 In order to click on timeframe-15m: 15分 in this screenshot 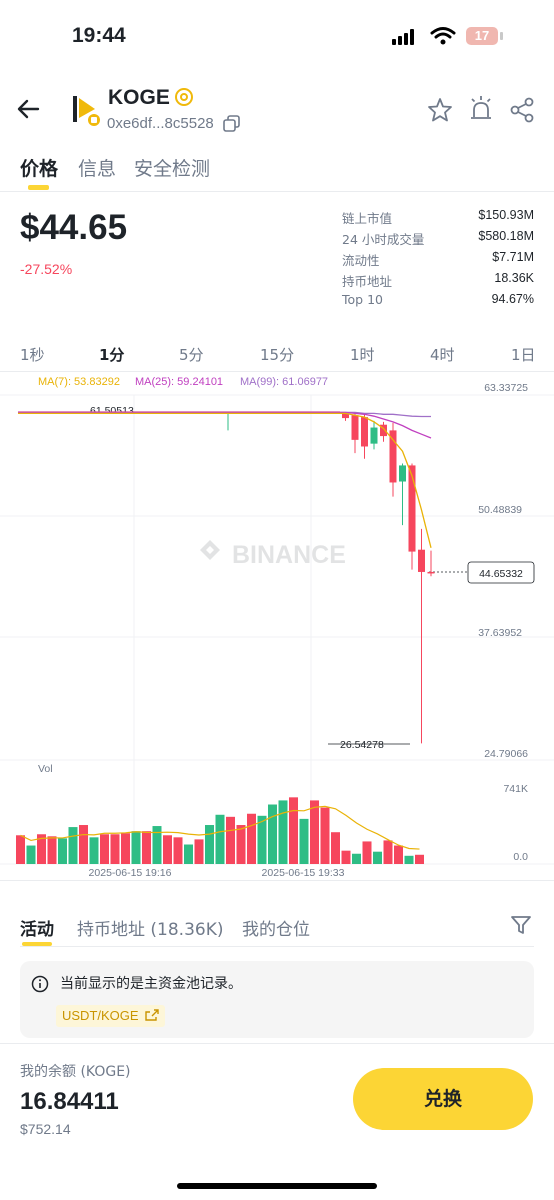, I will do `click(277, 355)`.